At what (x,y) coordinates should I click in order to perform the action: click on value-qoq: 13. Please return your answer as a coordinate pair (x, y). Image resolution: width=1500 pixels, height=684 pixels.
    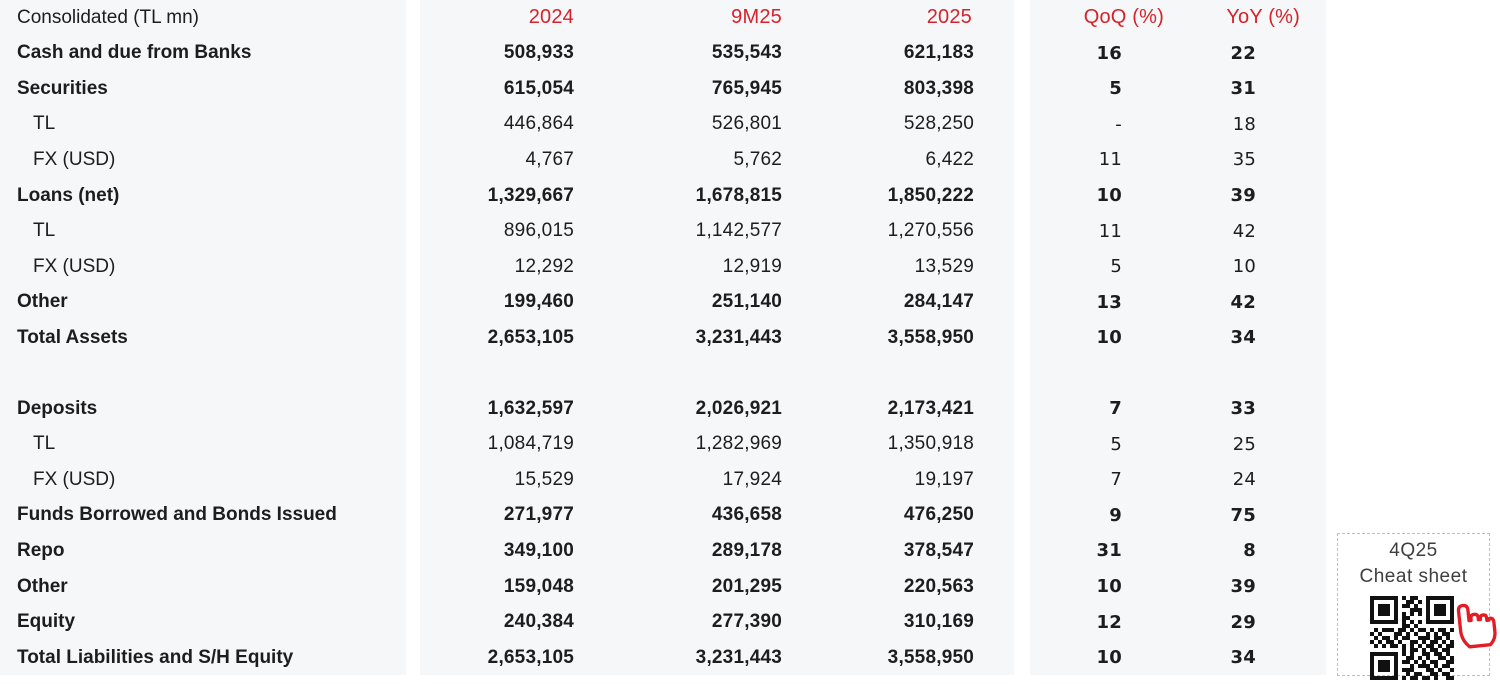
    Looking at the image, I should click on (1104, 302).